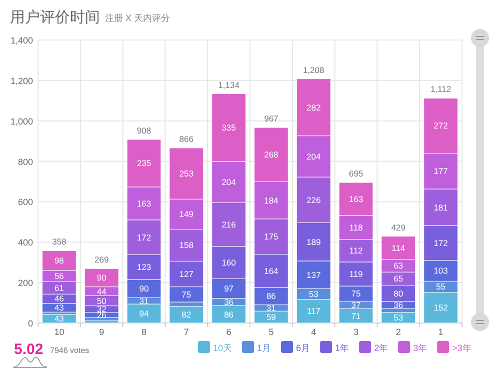 Image resolution: width=500 pixels, height=374 pixels. What do you see at coordinates (29, 349) in the screenshot?
I see `text: 5.02` at bounding box center [29, 349].